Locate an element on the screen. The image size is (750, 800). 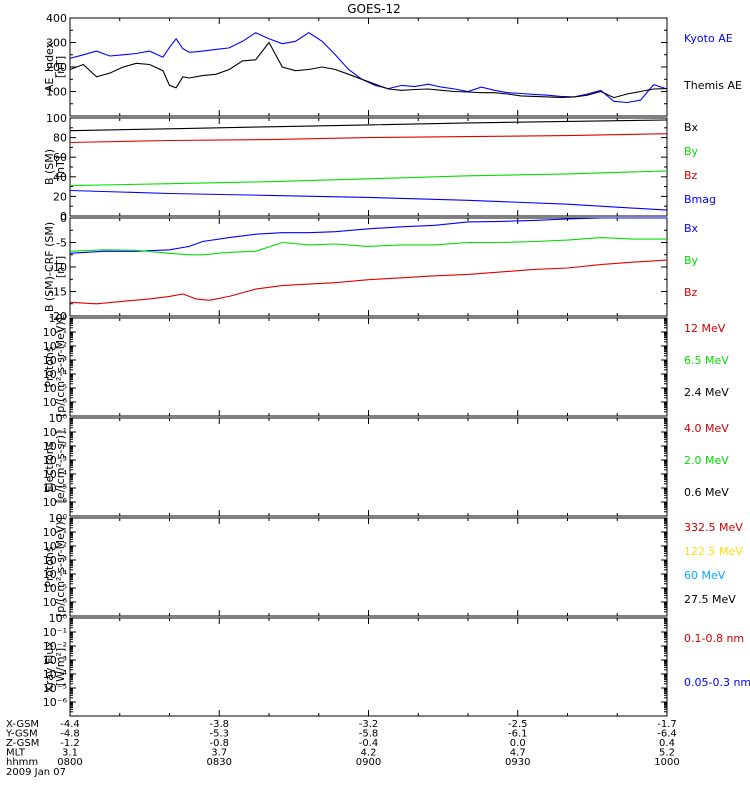
x-axis-value: 0.4 is located at coordinates (667, 743).